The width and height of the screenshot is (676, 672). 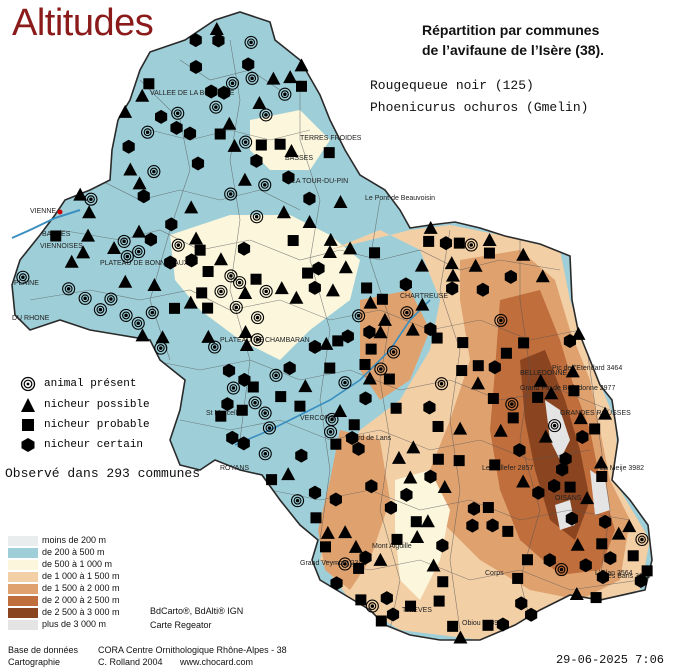 I want to click on peak-3000-zone, so click(x=577, y=465).